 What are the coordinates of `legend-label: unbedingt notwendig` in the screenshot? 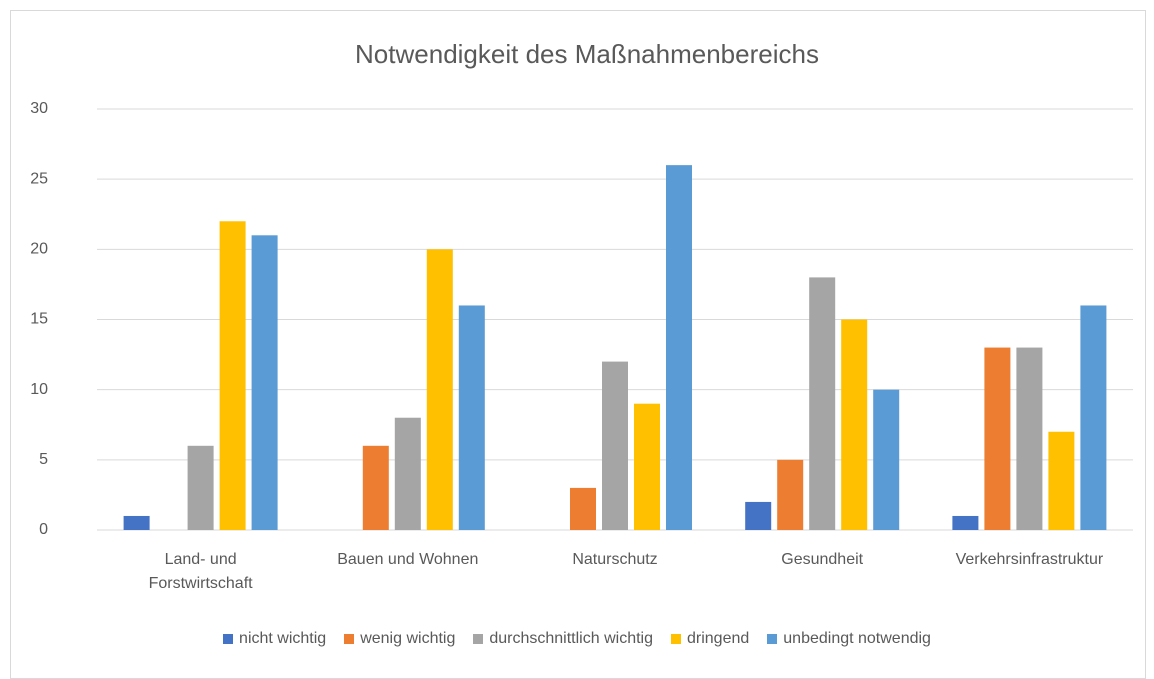 It's located at (857, 638).